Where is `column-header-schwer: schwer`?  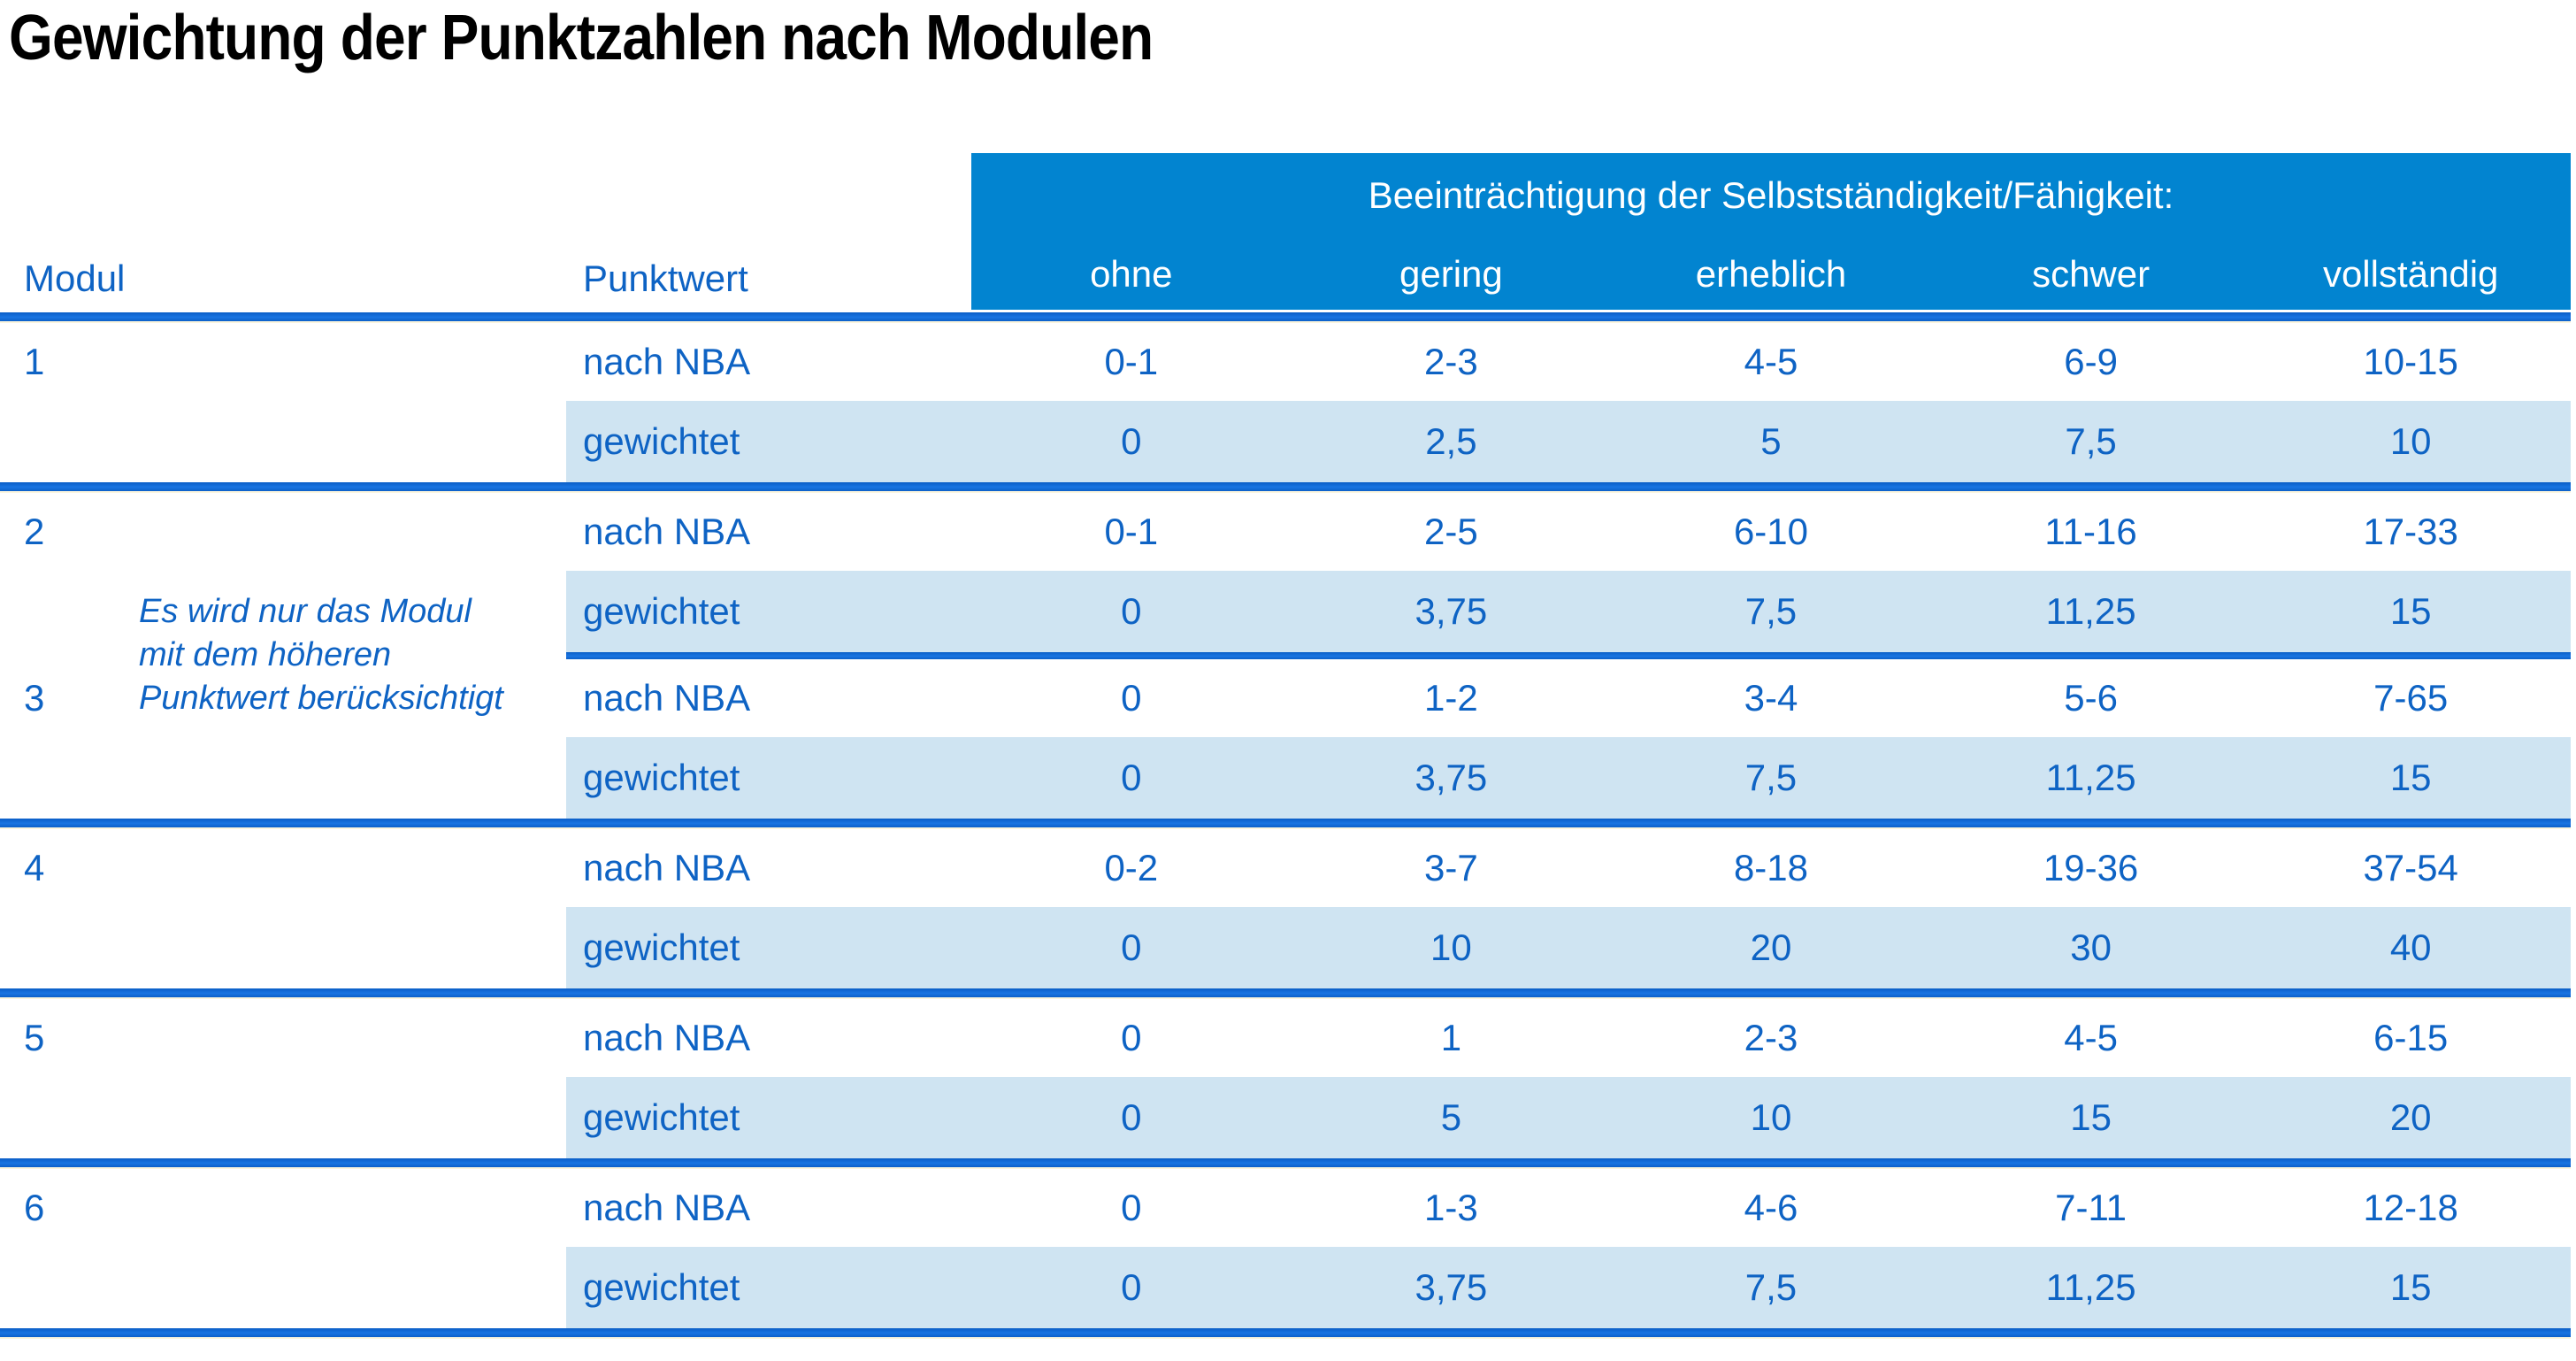 column-header-schwer: schwer is located at coordinates (2091, 274).